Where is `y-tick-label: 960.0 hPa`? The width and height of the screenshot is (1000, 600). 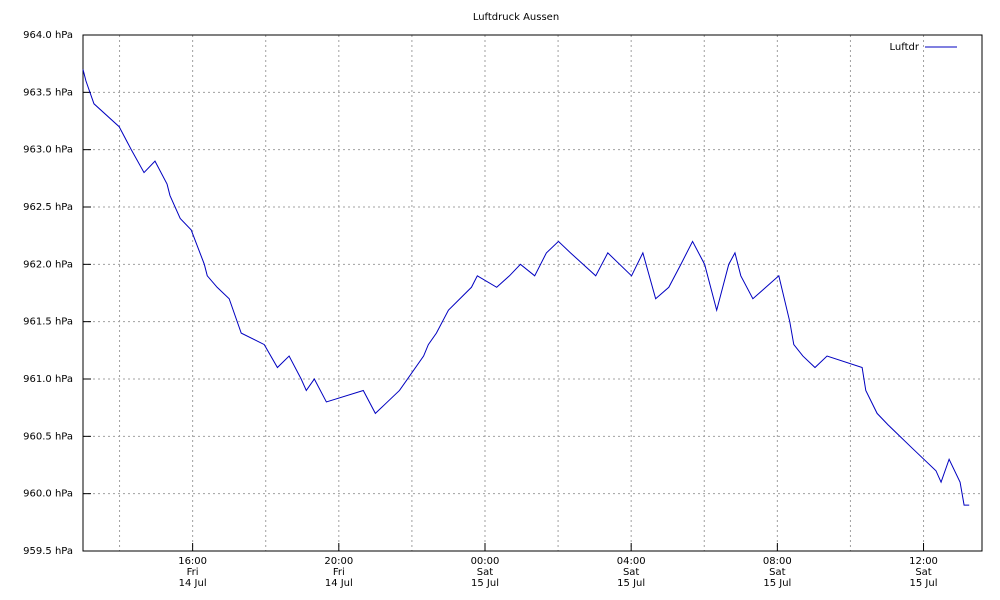
y-tick-label: 960.0 hPa is located at coordinates (48, 494).